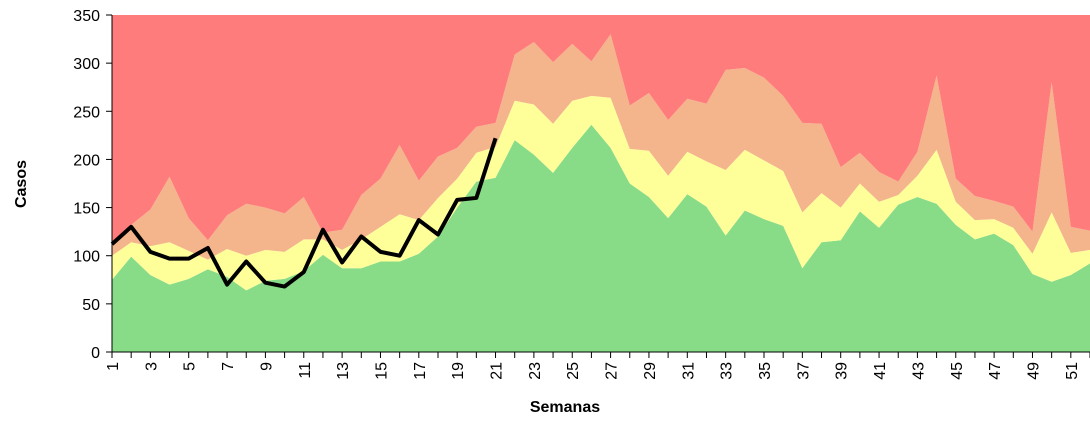  Describe the element at coordinates (1033, 371) in the screenshot. I see `x-tick-label: 49` at that location.